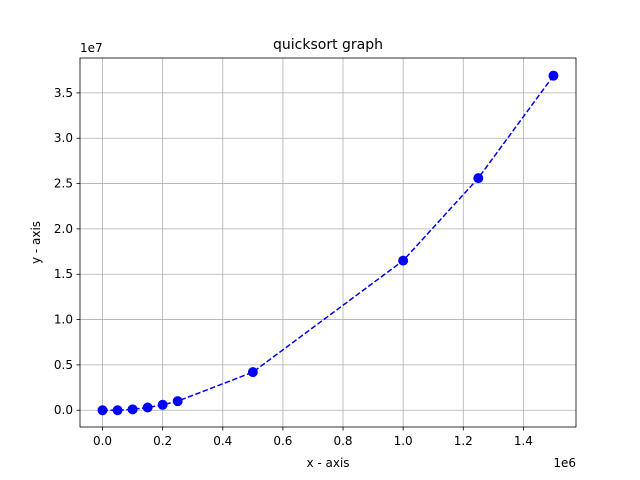 Image resolution: width=640 pixels, height=480 pixels. What do you see at coordinates (63, 93) in the screenshot?
I see `y-tick-label: 3.5` at bounding box center [63, 93].